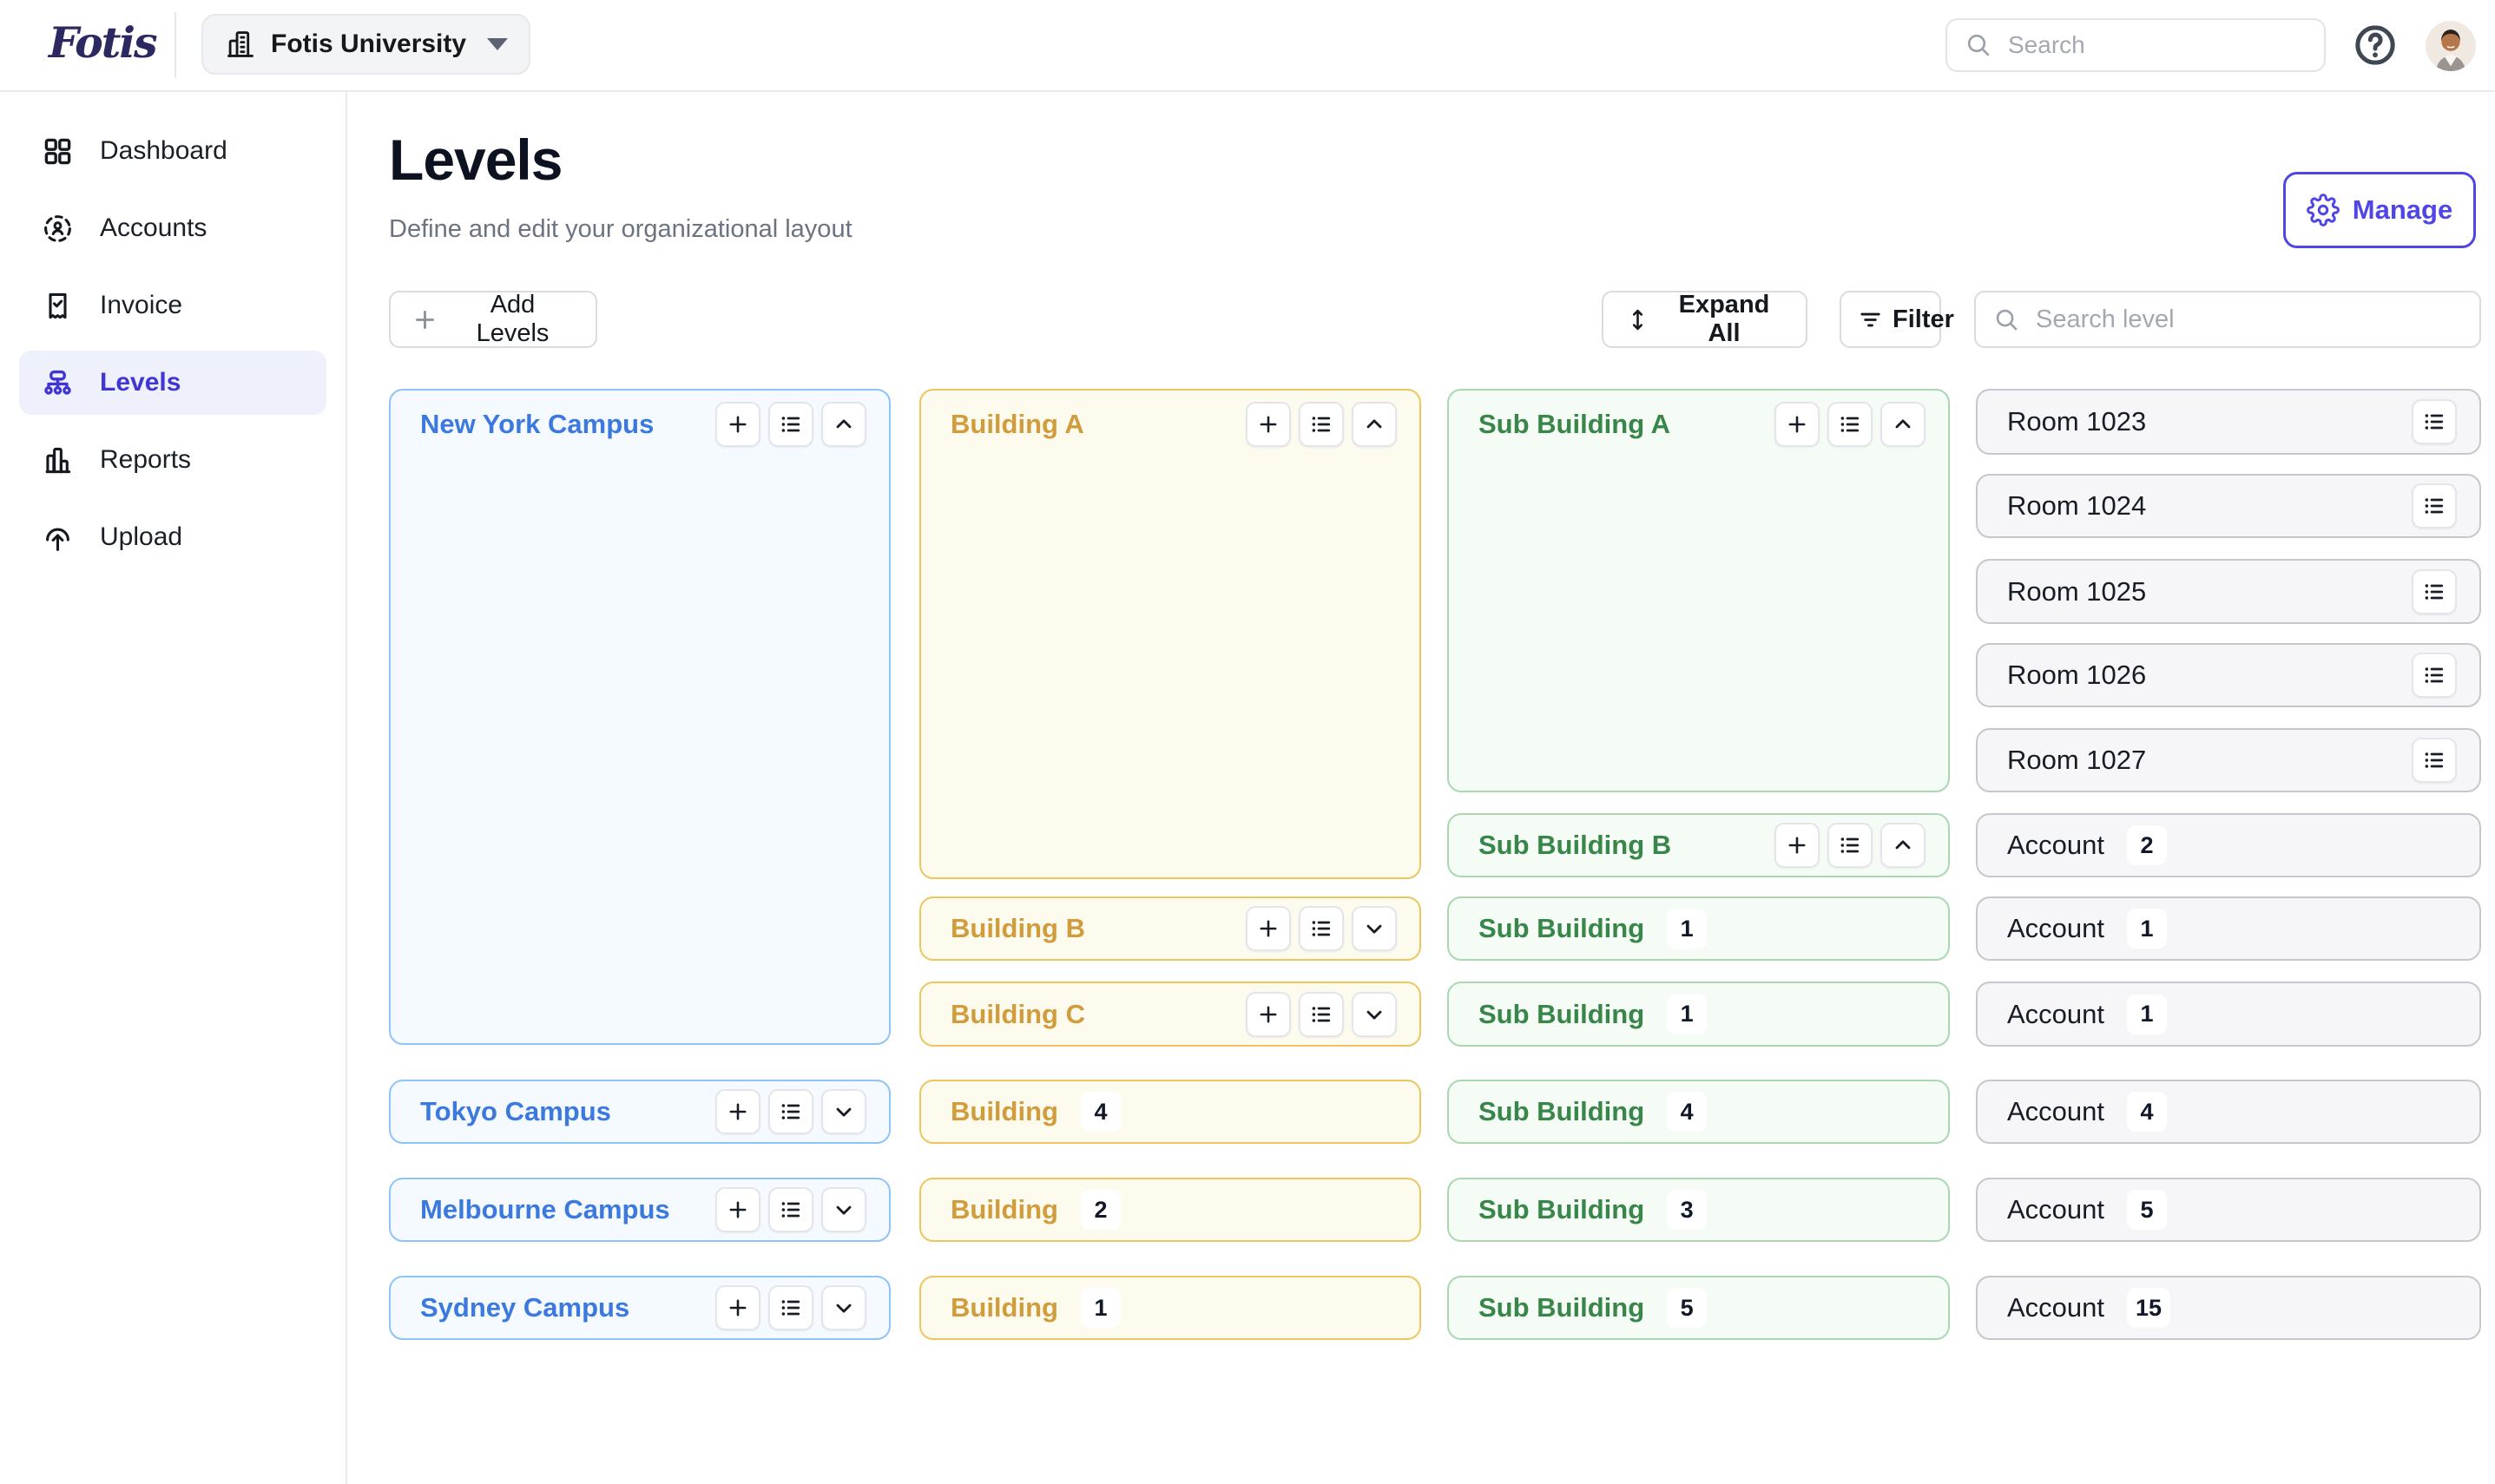  I want to click on level-card-room: Room 1027, so click(2228, 760).